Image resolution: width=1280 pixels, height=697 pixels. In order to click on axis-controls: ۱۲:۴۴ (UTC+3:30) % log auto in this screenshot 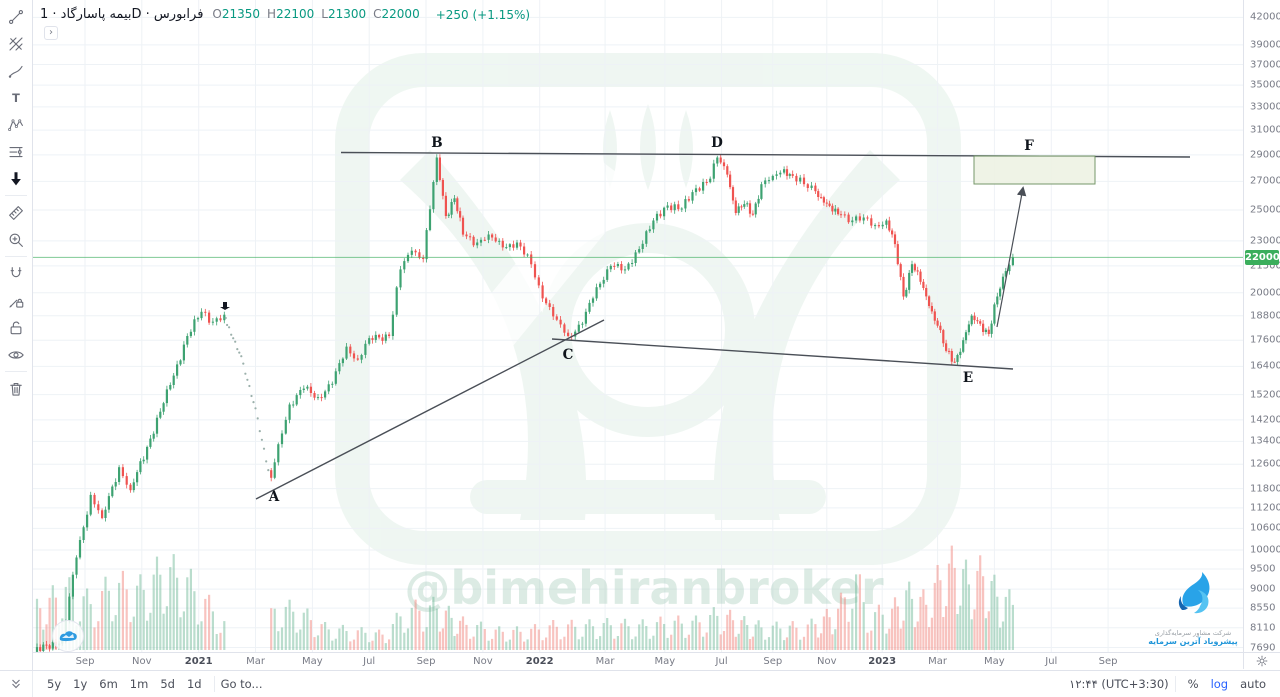, I will do `click(1170, 684)`.